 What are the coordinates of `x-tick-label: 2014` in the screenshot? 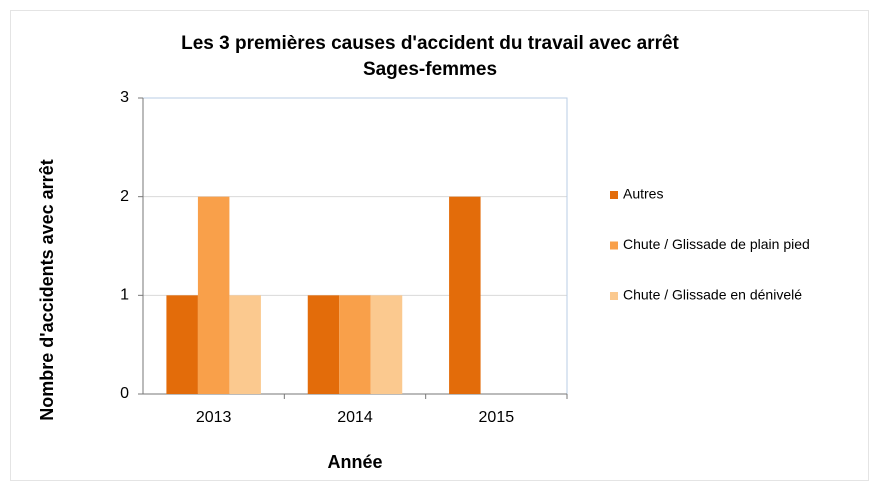 It's located at (355, 417).